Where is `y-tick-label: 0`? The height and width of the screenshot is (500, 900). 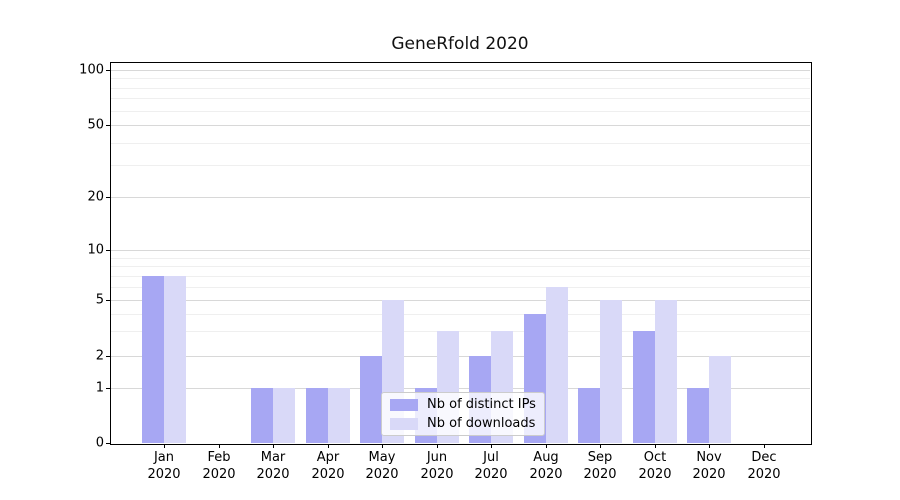
y-tick-label: 0 is located at coordinates (99, 443).